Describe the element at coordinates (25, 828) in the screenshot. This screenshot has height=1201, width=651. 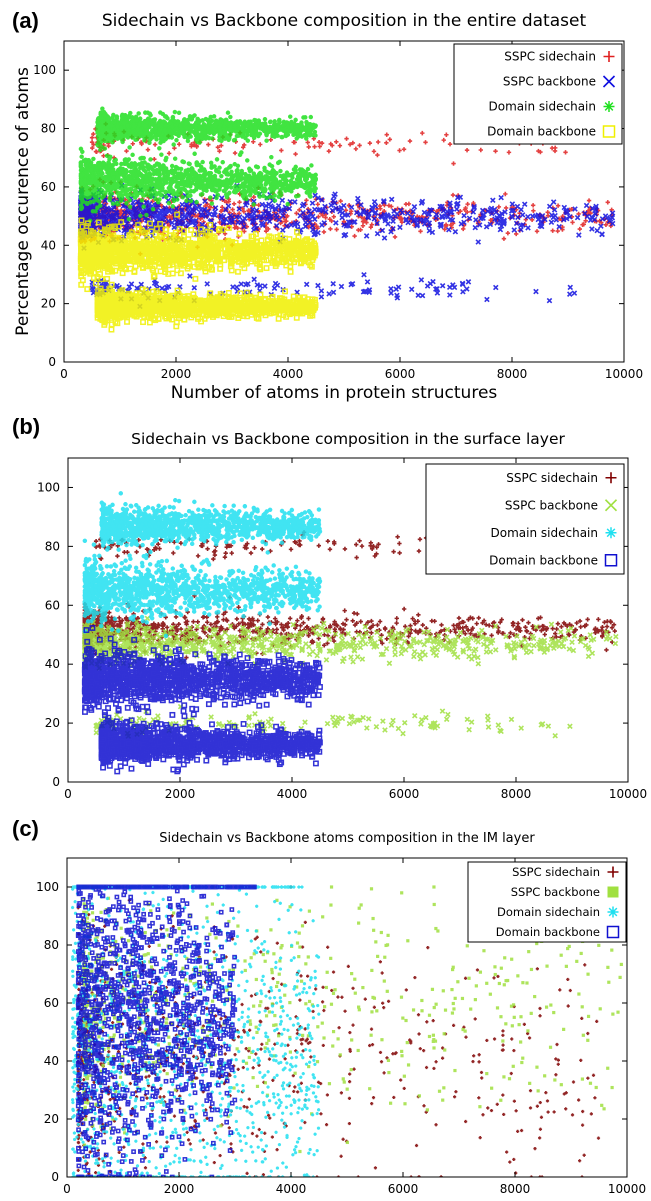
I see `panel-label-c: (c)` at that location.